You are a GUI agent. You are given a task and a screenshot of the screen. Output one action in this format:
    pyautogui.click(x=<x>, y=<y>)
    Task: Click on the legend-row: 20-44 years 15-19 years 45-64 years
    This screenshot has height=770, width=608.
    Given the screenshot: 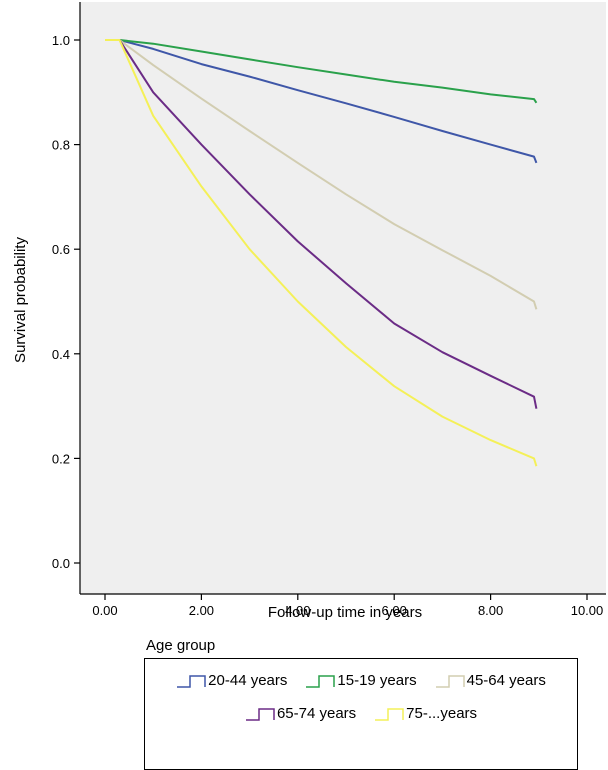 What is the action you would take?
    pyautogui.click(x=361, y=680)
    